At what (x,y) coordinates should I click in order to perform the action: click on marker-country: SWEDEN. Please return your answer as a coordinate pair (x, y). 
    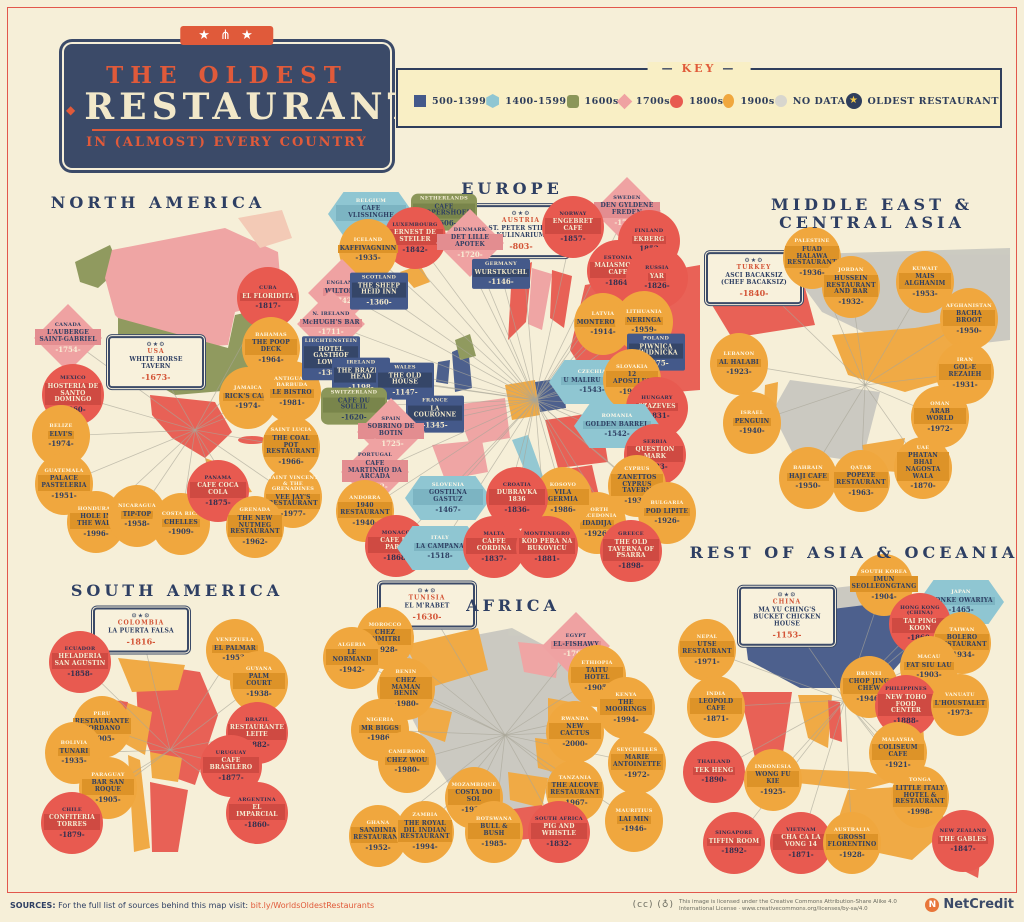
    Looking at the image, I should click on (627, 197).